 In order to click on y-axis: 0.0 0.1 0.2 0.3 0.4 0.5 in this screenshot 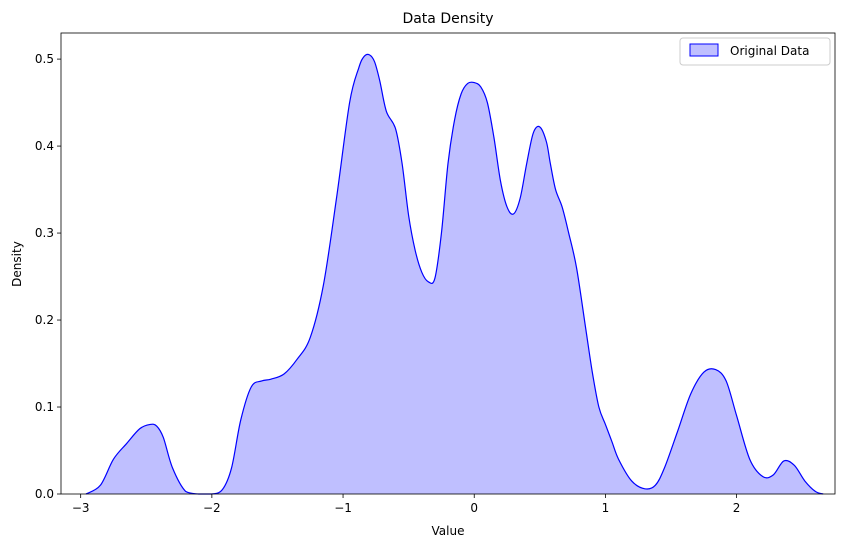, I will do `click(48, 276)`.